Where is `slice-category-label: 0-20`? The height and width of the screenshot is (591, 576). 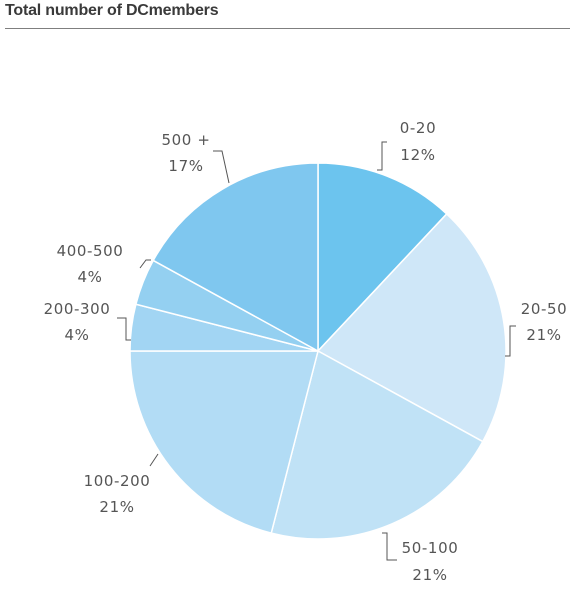
slice-category-label: 0-20 is located at coordinates (418, 128).